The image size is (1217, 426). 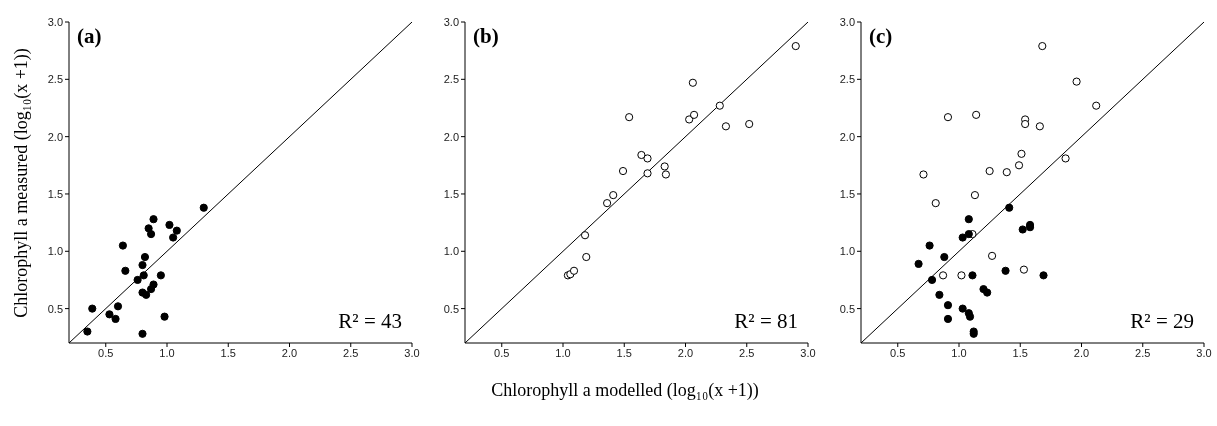 I want to click on annotation: (a), so click(x=89, y=36).